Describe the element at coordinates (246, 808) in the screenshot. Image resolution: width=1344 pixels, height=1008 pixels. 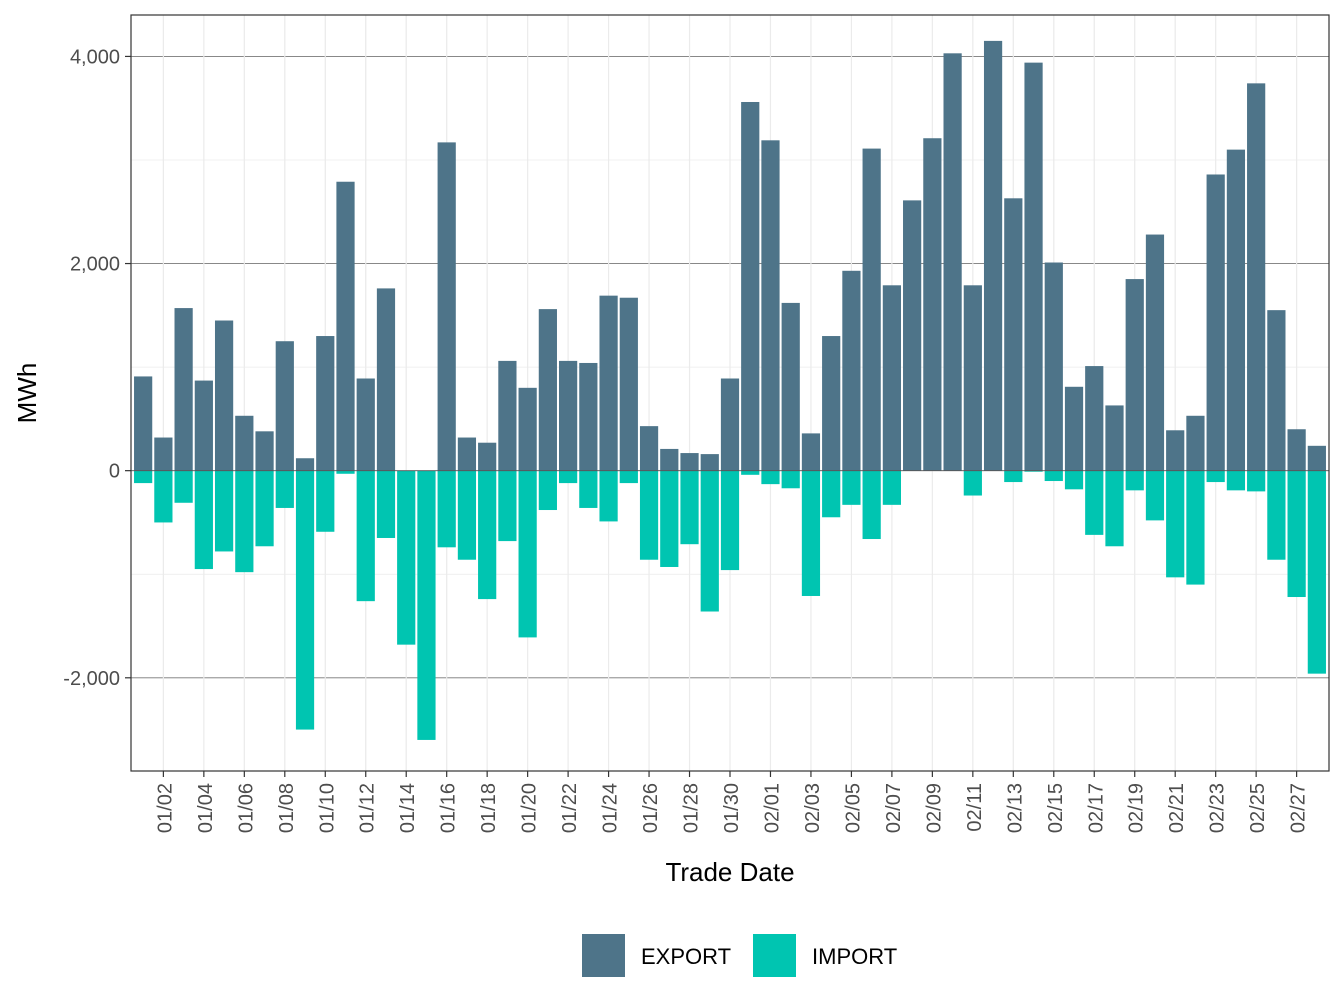
I see `x-tick-label: 01/06` at that location.